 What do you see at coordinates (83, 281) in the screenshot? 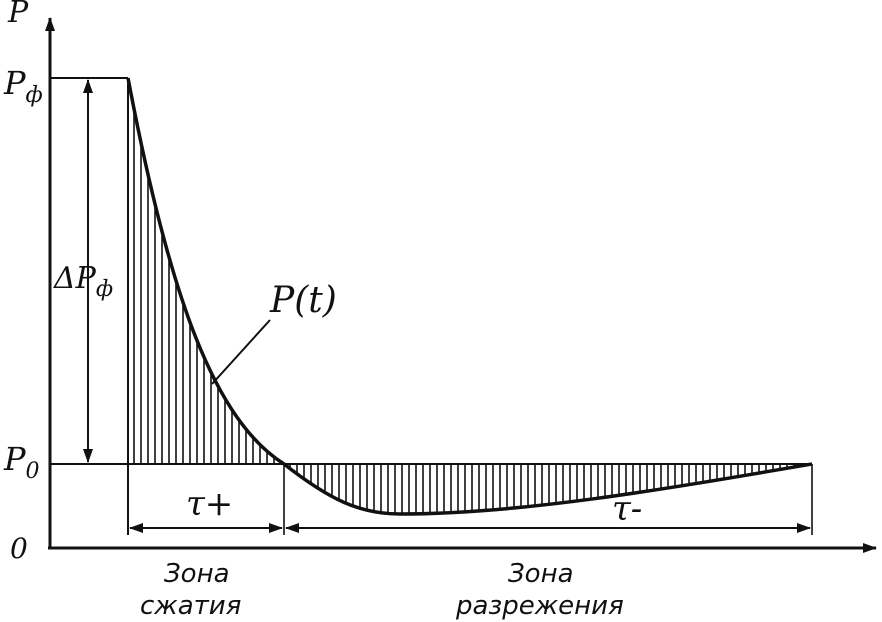
I see `delta-p-label: ΔPф` at bounding box center [83, 281].